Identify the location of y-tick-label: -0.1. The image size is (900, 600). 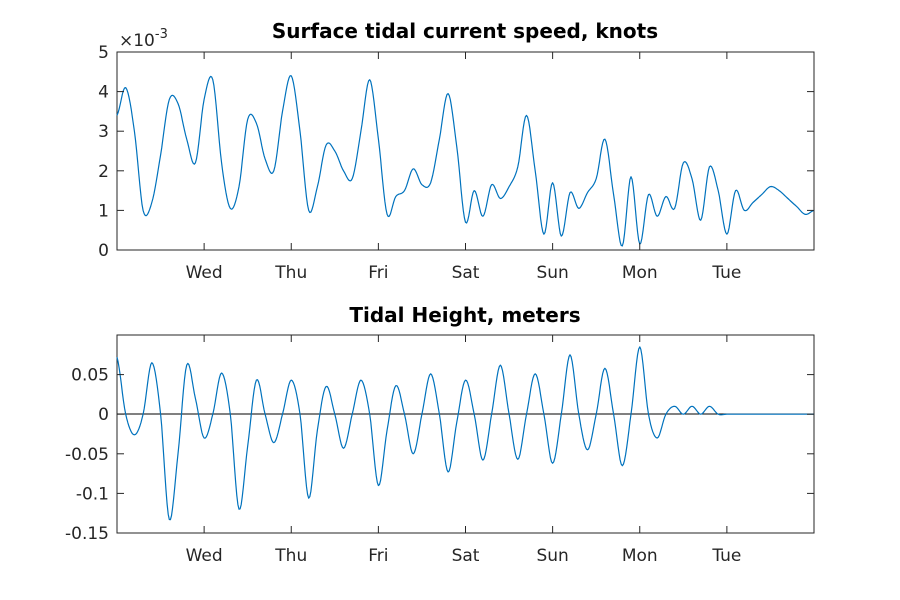
(92, 494).